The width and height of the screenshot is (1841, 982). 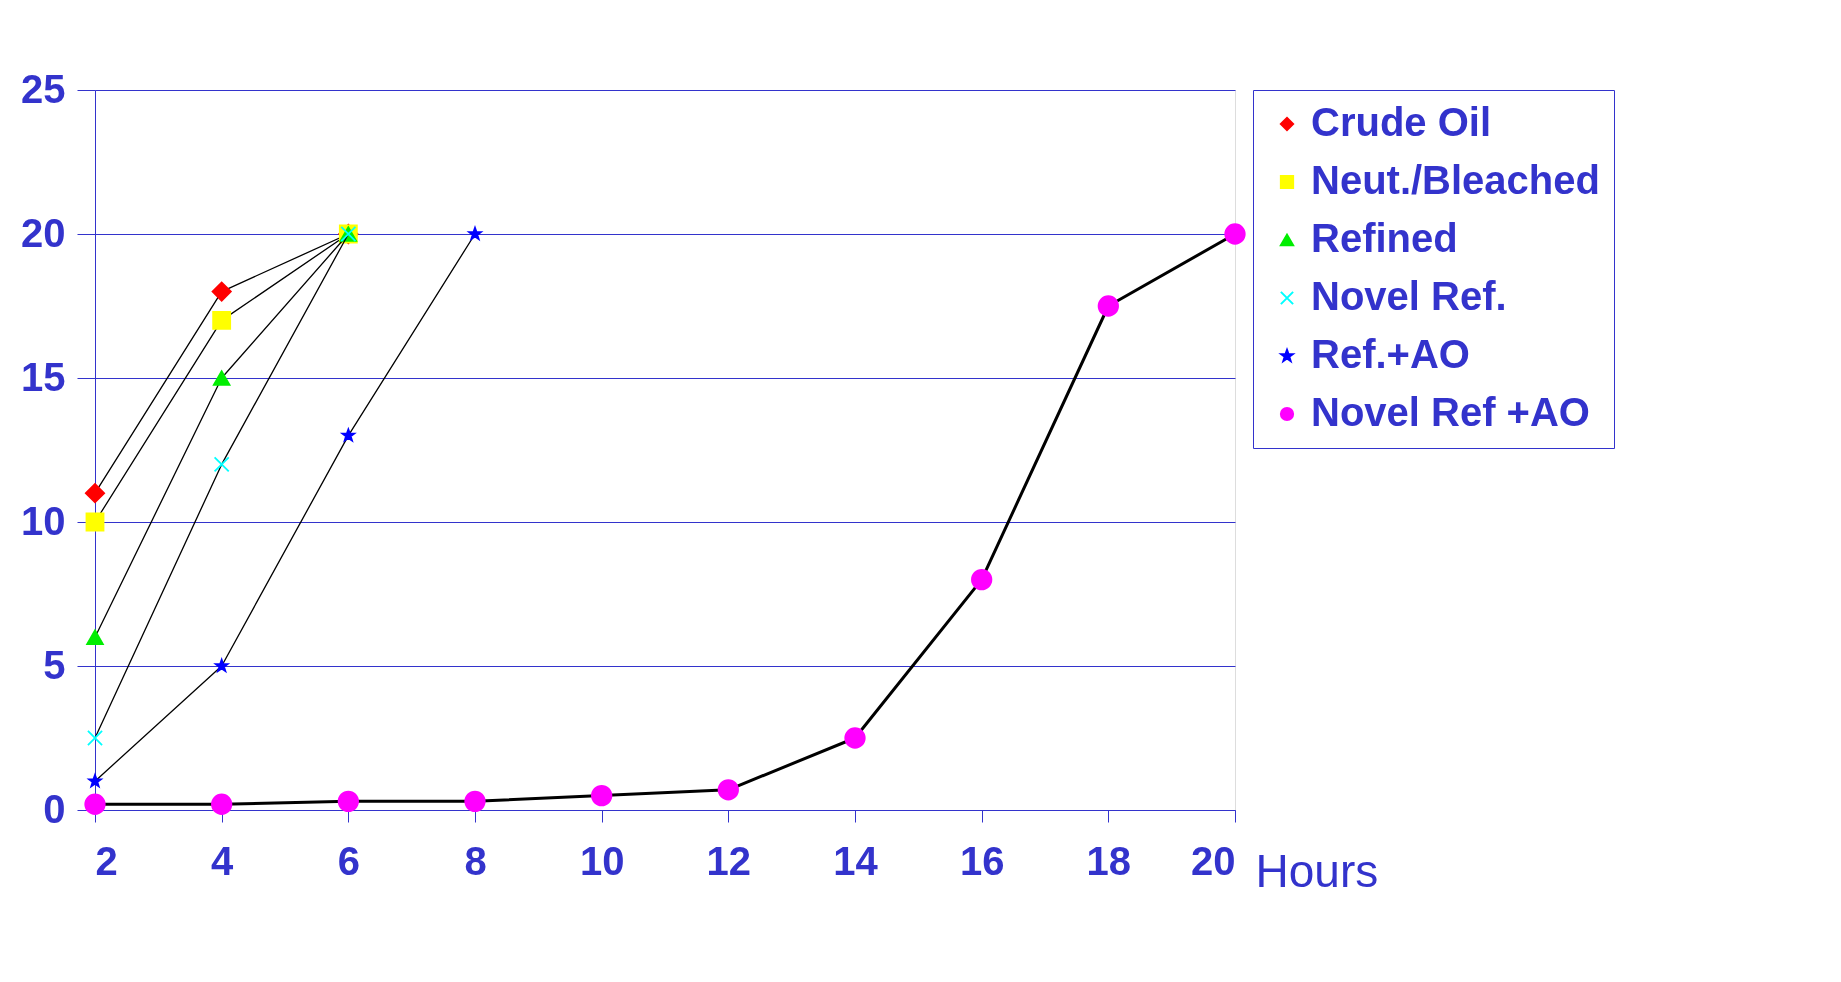 I want to click on y-tick-label: 20, so click(x=43, y=232).